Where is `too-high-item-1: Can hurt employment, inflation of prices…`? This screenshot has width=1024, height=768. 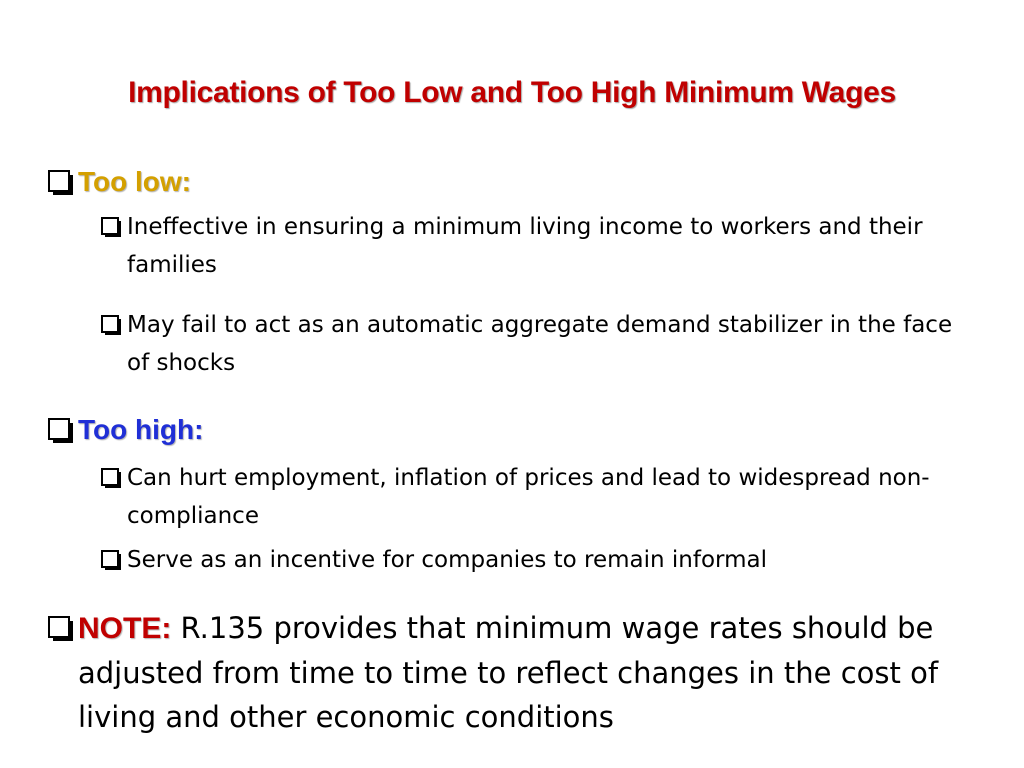 too-high-item-1: Can hurt employment, inflation of prices… is located at coordinates (528, 497).